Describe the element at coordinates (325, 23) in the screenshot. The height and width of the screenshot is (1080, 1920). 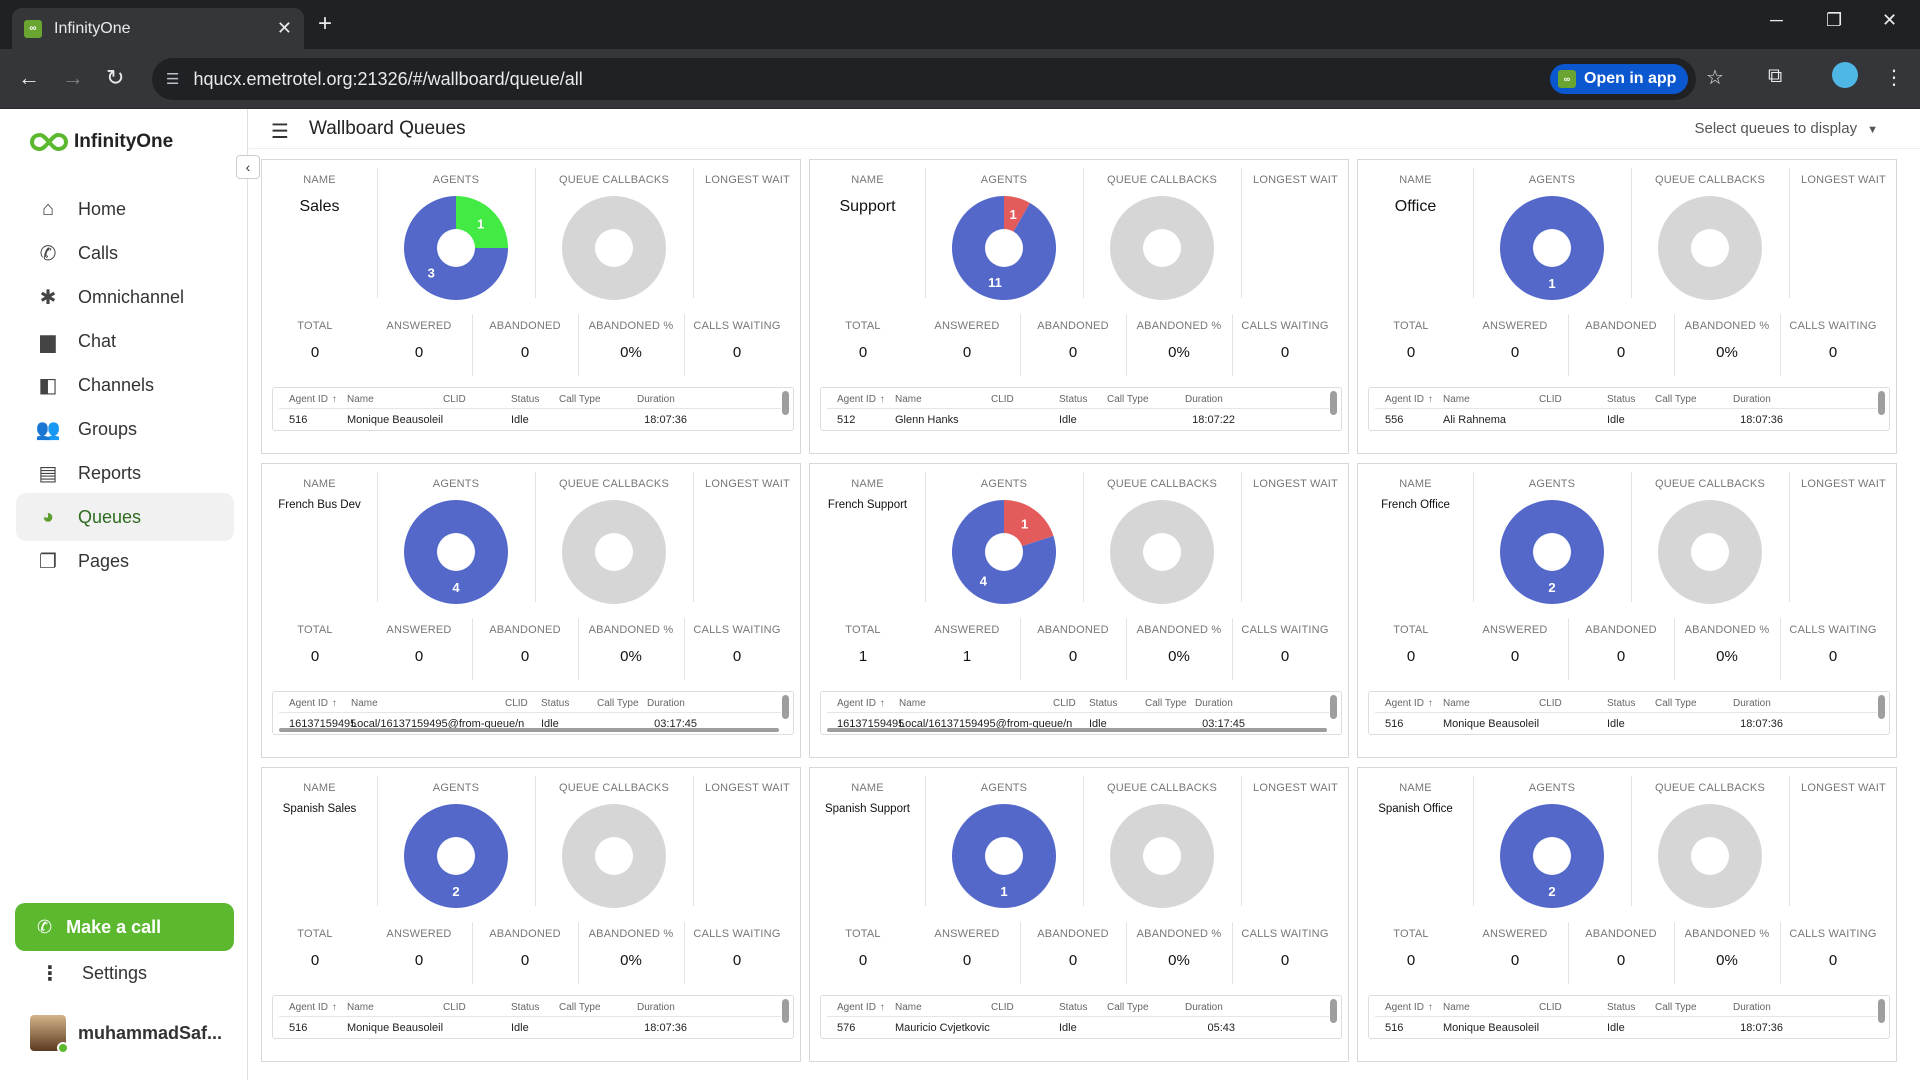
I see `new-tab-icon: +` at that location.